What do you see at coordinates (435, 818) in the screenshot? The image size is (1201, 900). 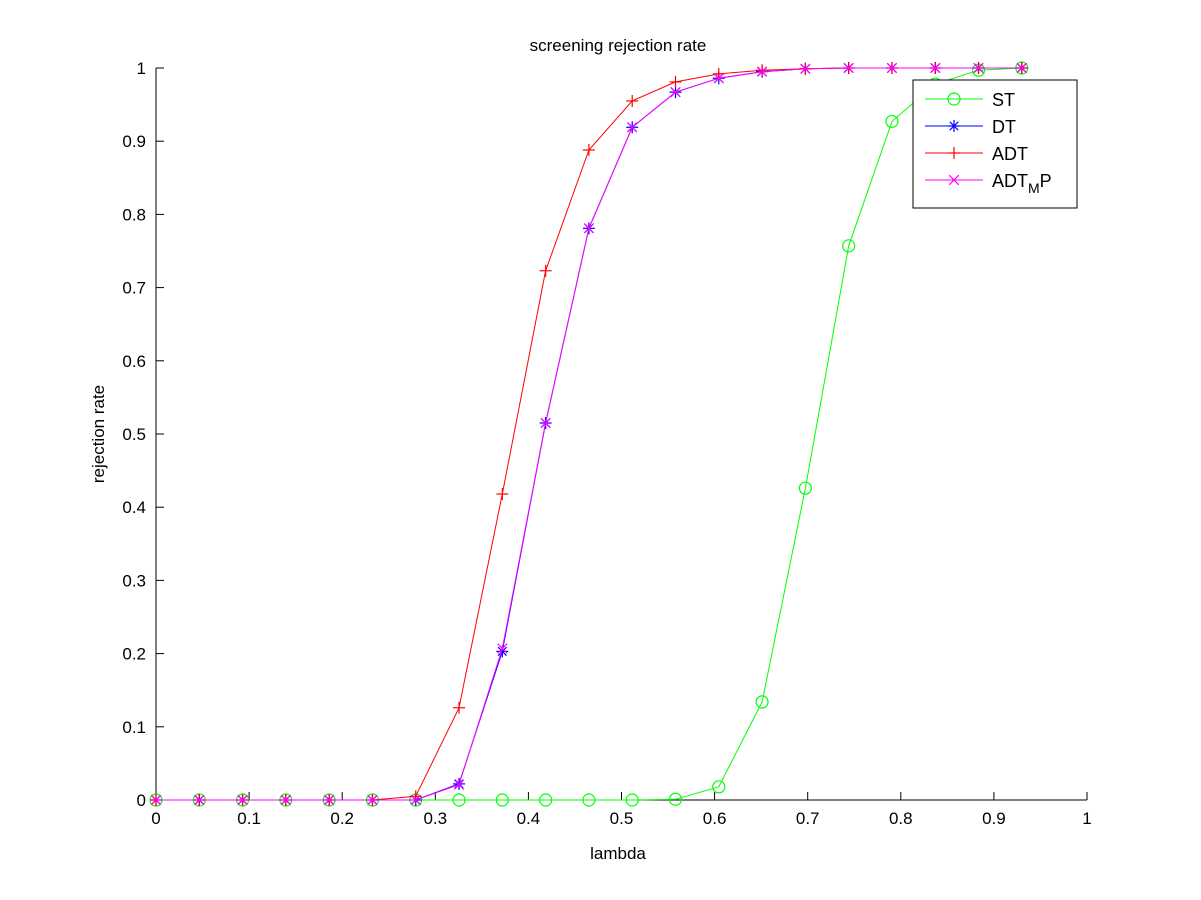 I see `x-tick-label: 0.3` at bounding box center [435, 818].